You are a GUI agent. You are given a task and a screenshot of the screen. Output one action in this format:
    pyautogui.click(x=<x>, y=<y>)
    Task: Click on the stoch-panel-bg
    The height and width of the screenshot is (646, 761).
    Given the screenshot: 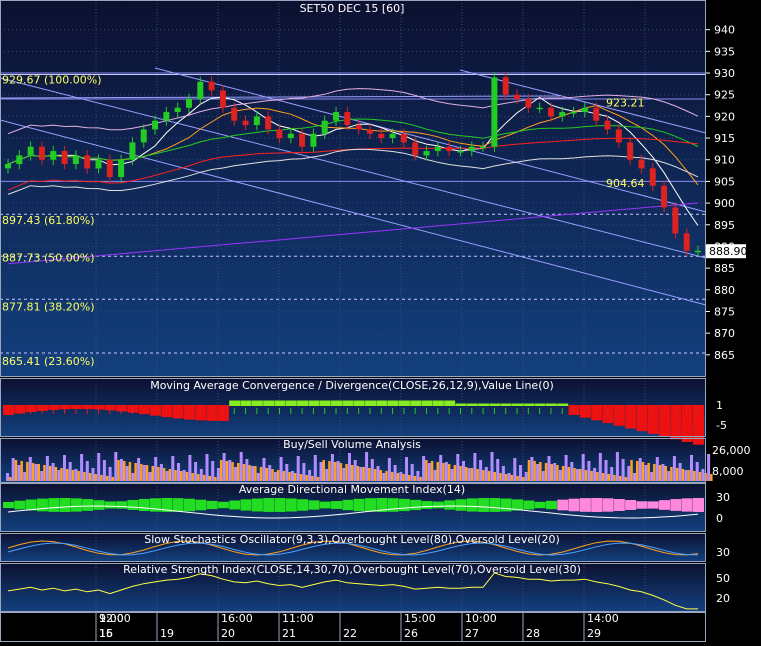 What is the action you would take?
    pyautogui.click(x=353, y=547)
    